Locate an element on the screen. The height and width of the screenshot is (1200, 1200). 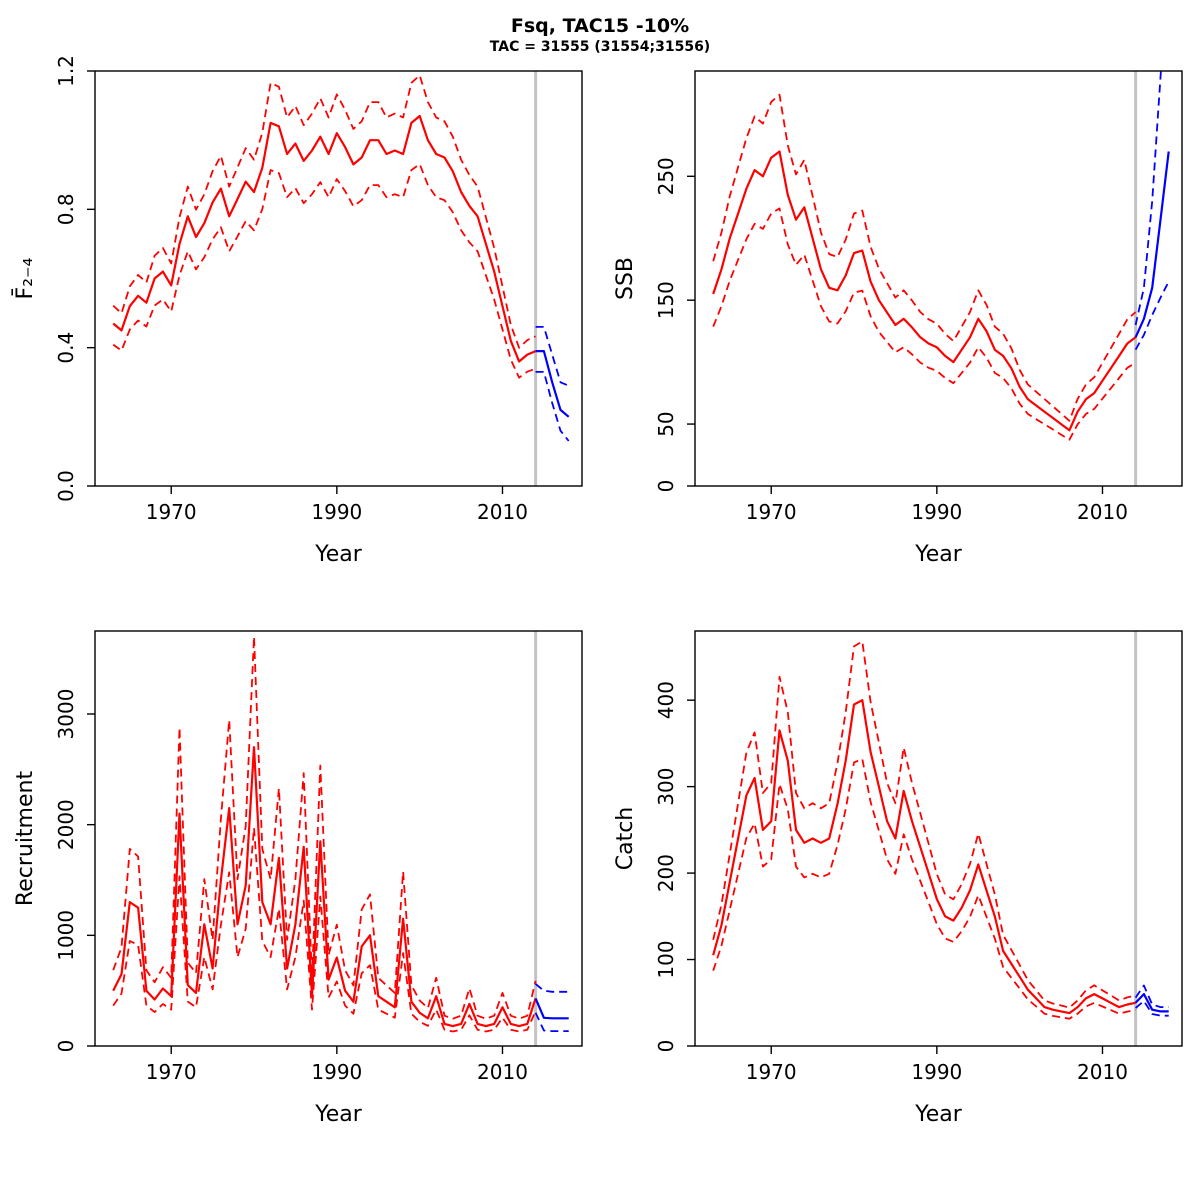
svg-text: 2000 is located at coordinates (66, 824).